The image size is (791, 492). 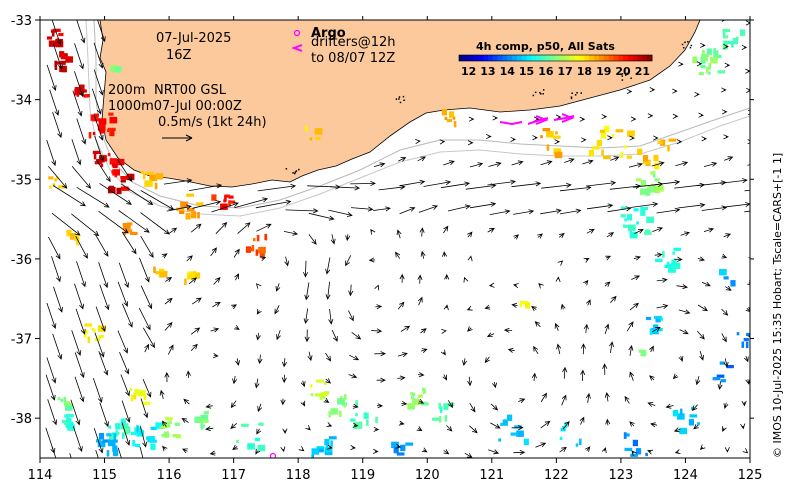 I want to click on colorbar-tick: 21, so click(x=642, y=71).